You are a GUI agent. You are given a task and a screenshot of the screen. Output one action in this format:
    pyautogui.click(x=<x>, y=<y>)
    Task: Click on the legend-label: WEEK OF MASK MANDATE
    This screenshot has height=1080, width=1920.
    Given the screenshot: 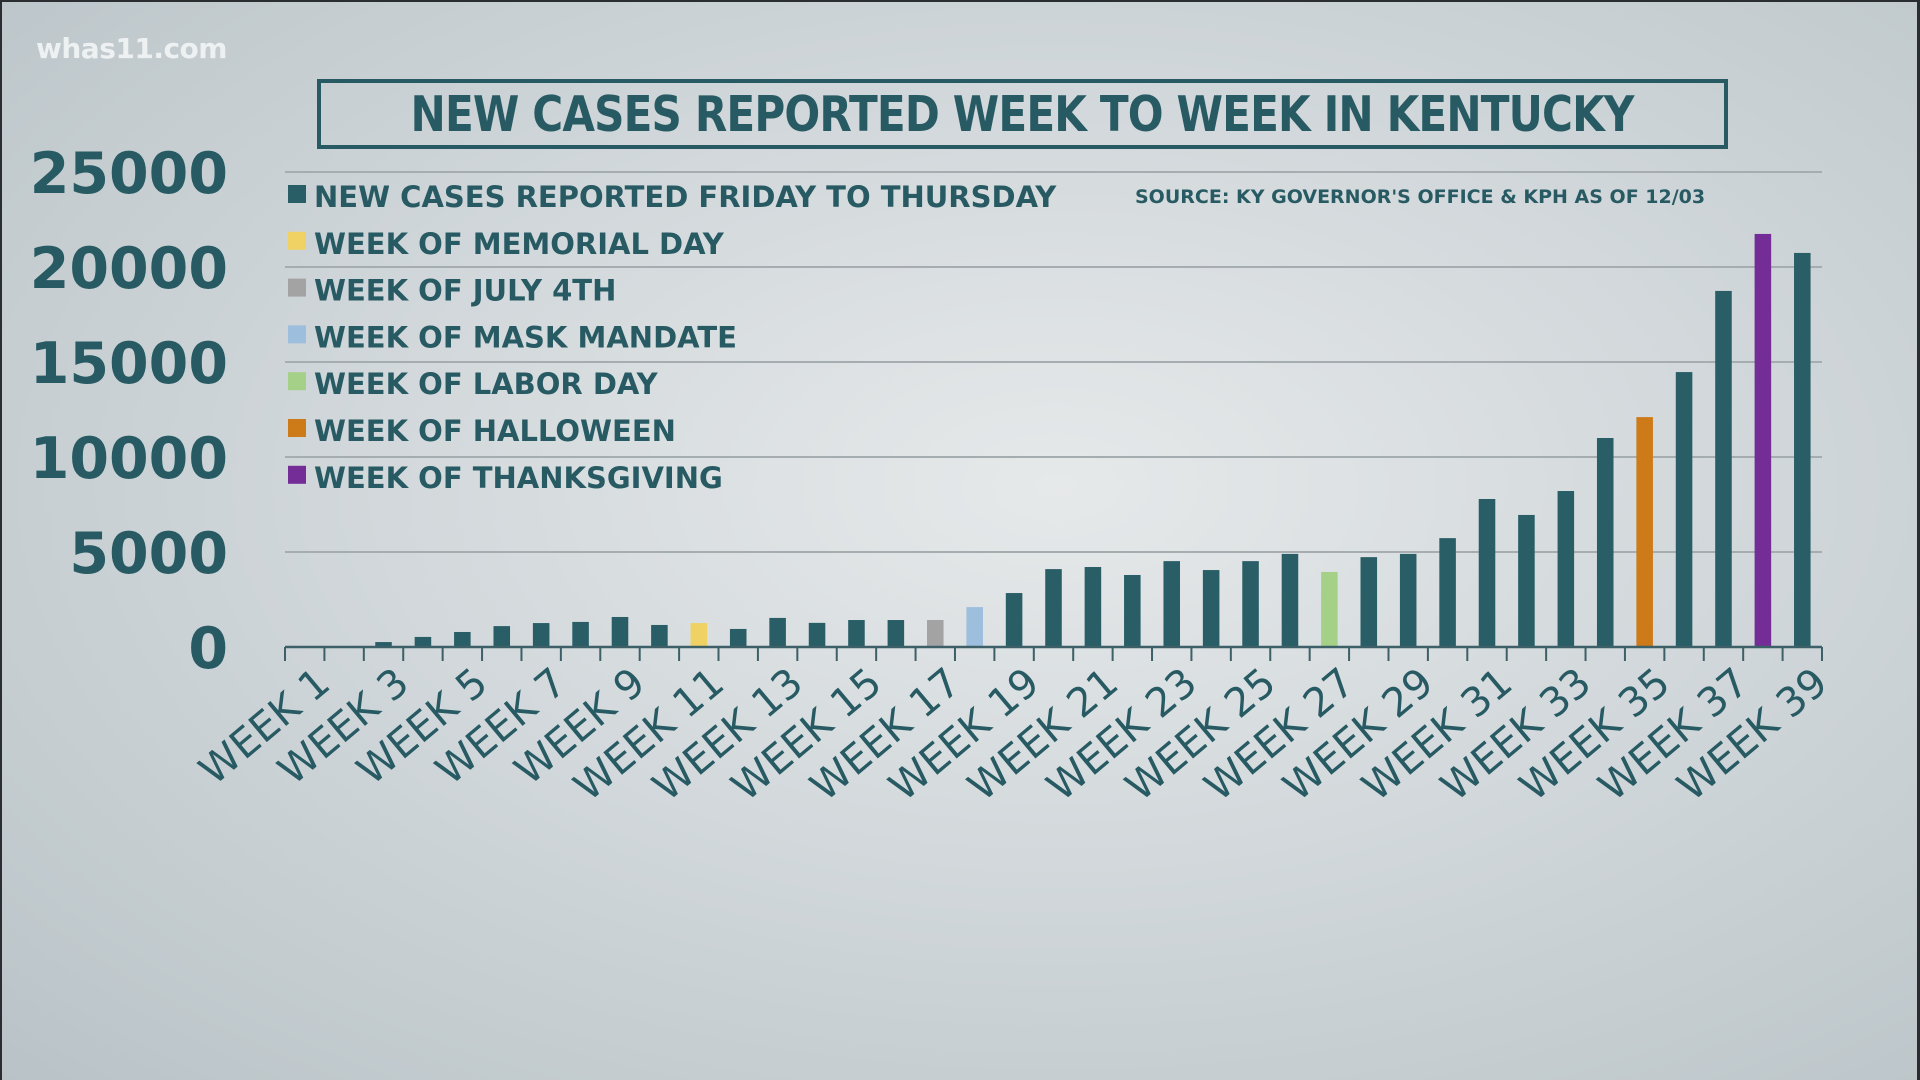 What is the action you would take?
    pyautogui.click(x=525, y=337)
    